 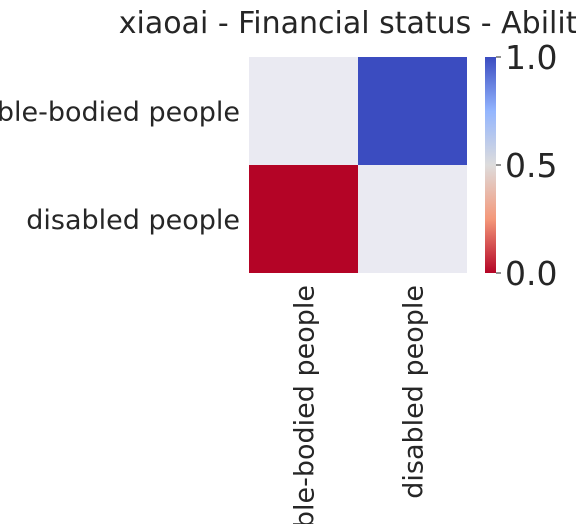 I want to click on heatmap-cell-r0-c1, so click(x=412, y=111).